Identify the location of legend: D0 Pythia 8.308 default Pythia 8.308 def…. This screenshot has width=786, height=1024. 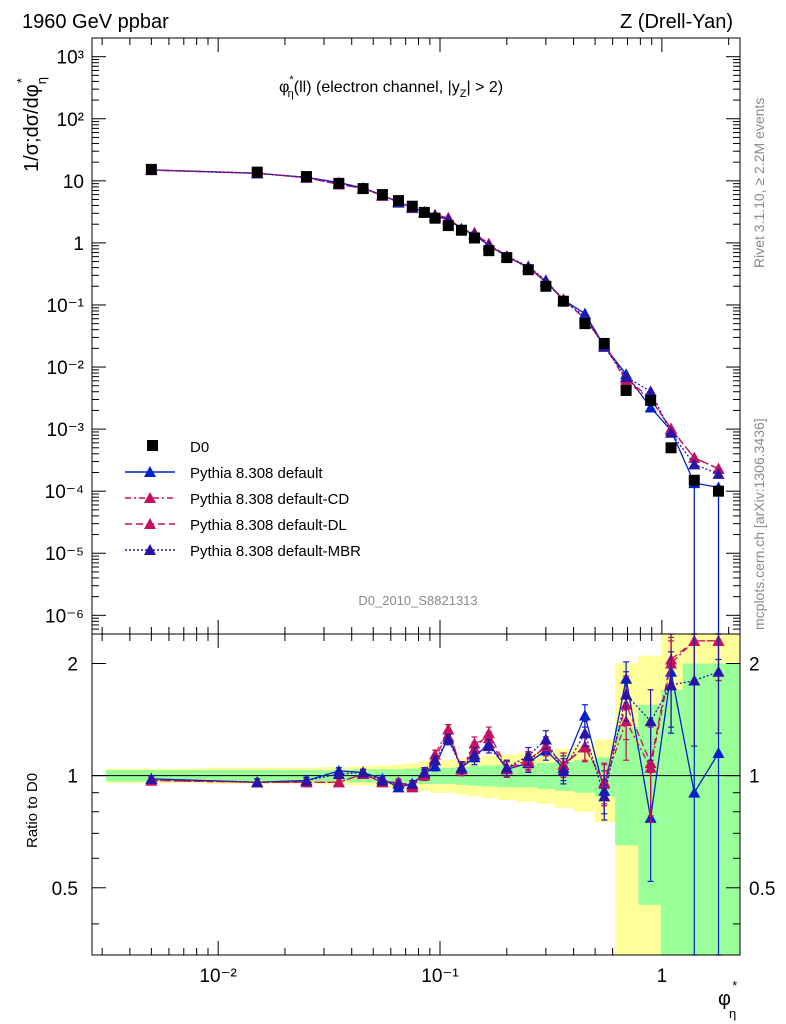
(243, 499).